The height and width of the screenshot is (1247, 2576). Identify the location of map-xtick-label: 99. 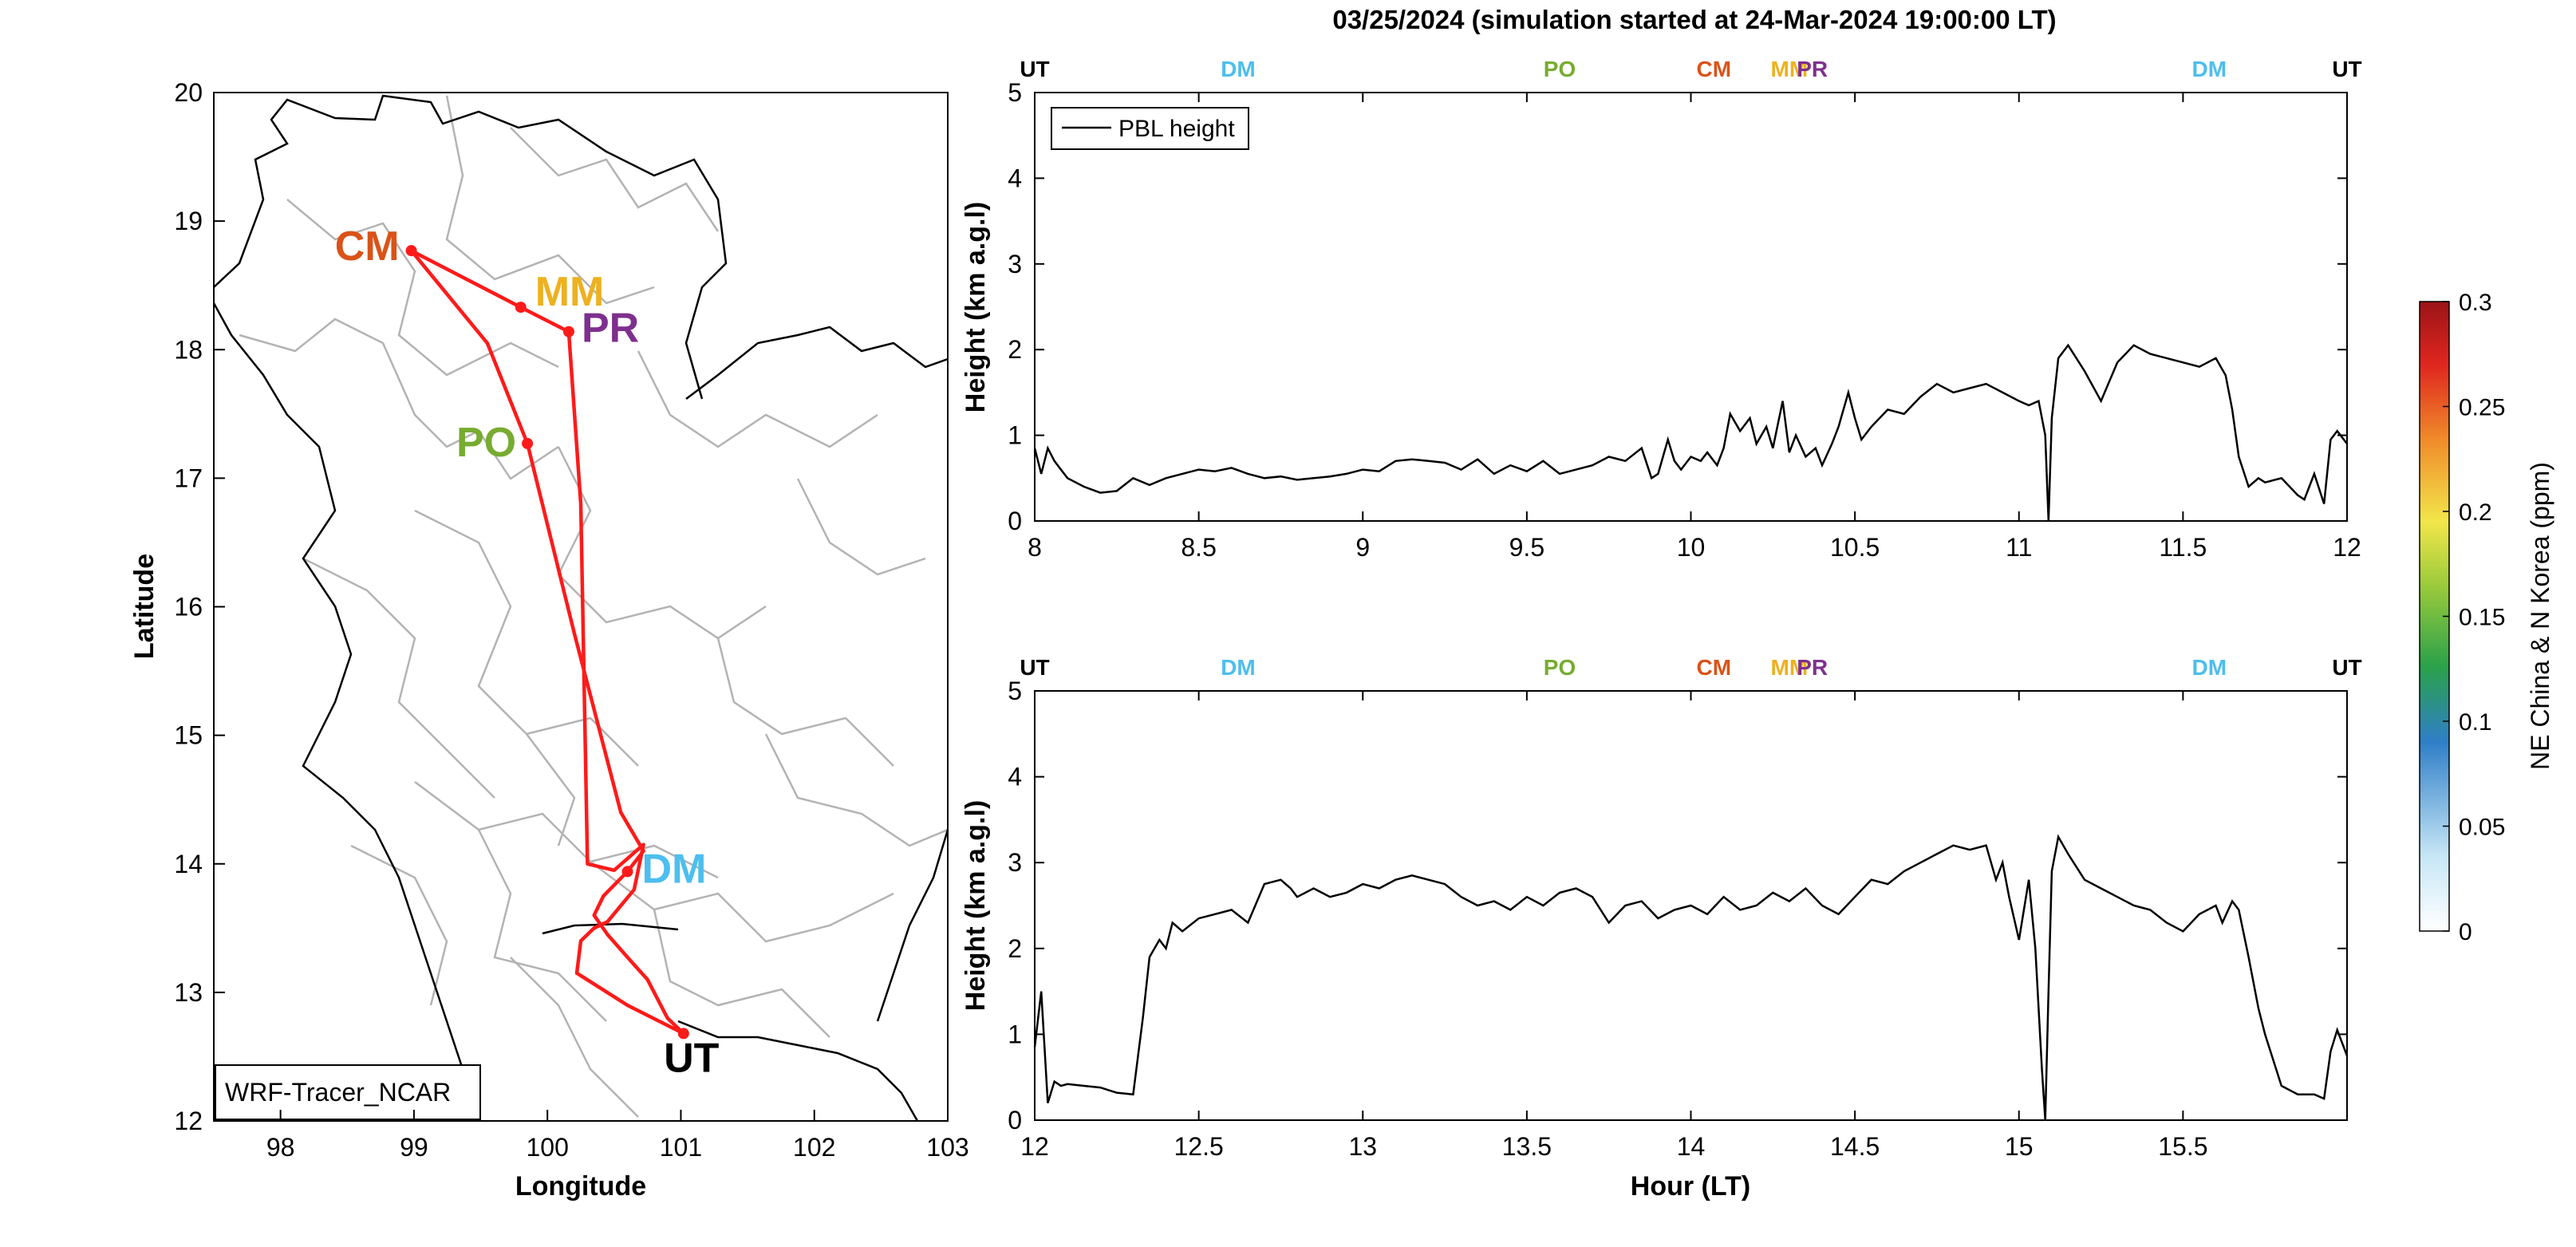
(414, 1147).